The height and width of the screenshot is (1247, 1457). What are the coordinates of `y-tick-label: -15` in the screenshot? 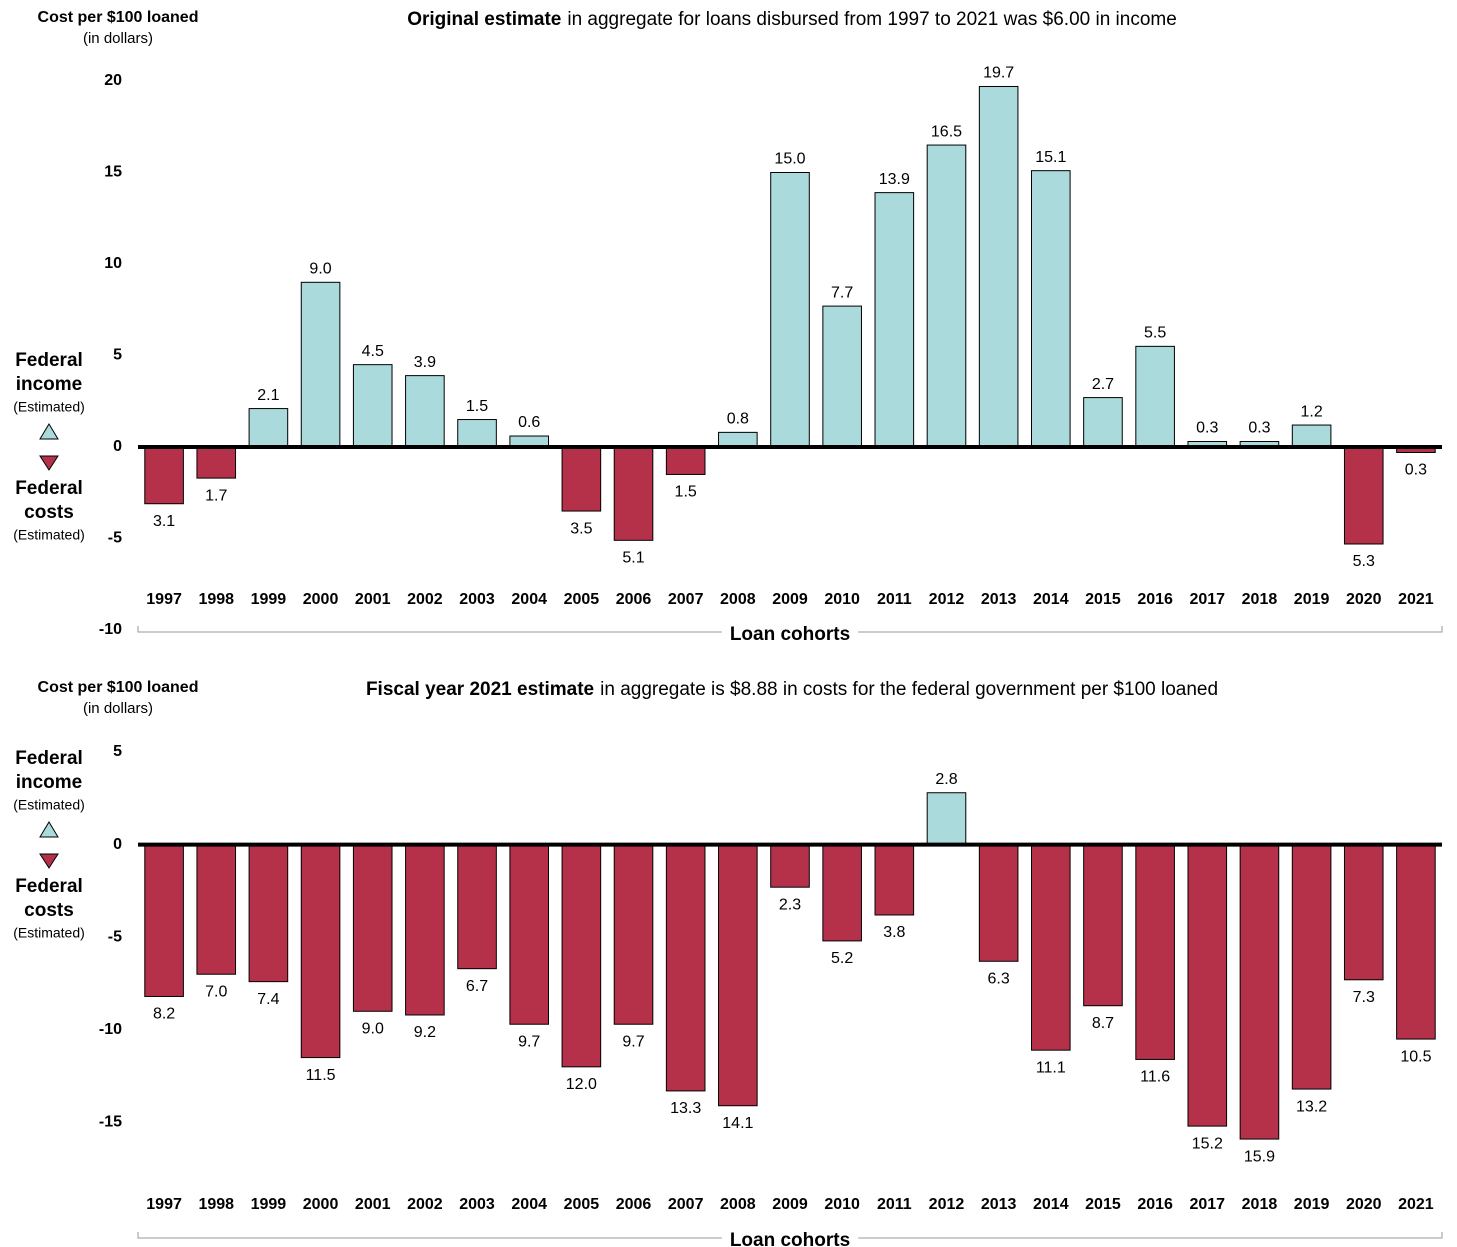 It's located at (110, 1122).